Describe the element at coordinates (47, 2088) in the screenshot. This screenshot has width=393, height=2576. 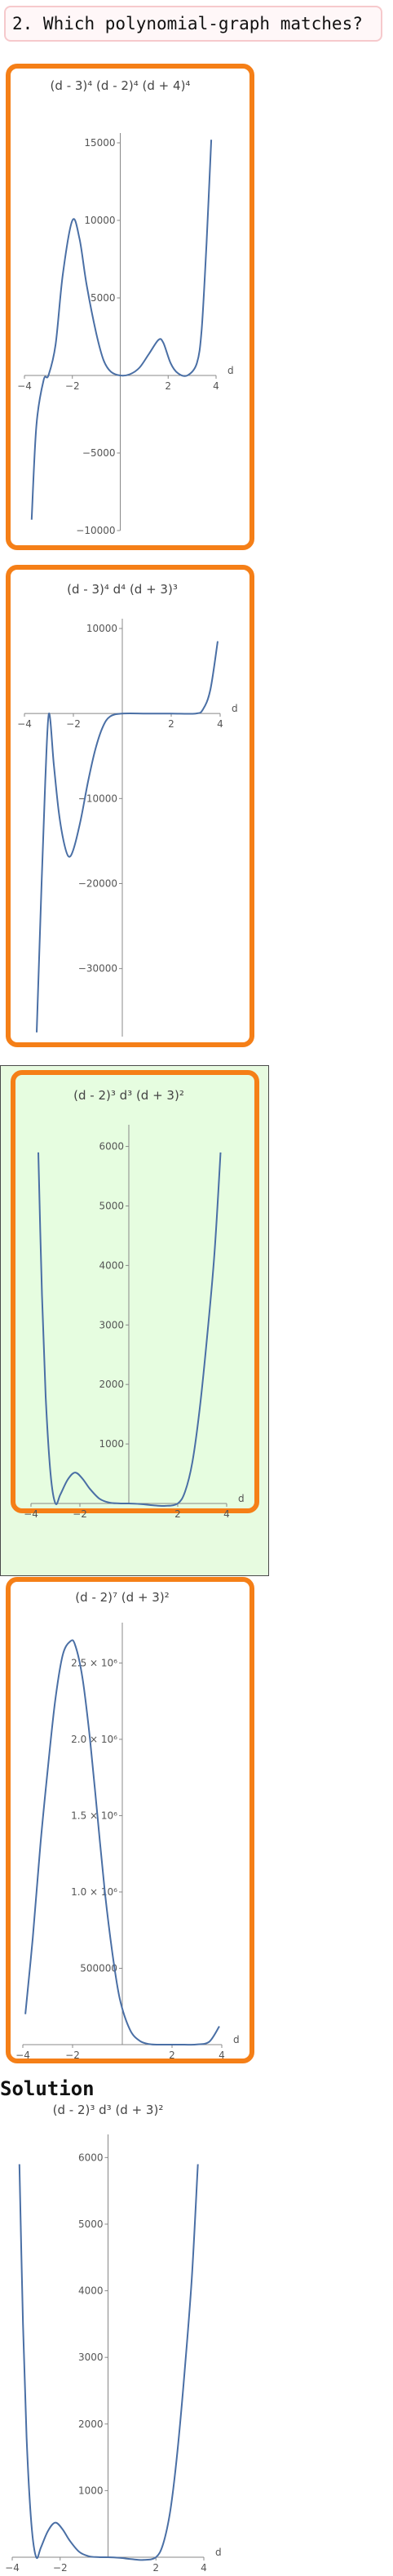
I see `solution-heading: Solution` at that location.